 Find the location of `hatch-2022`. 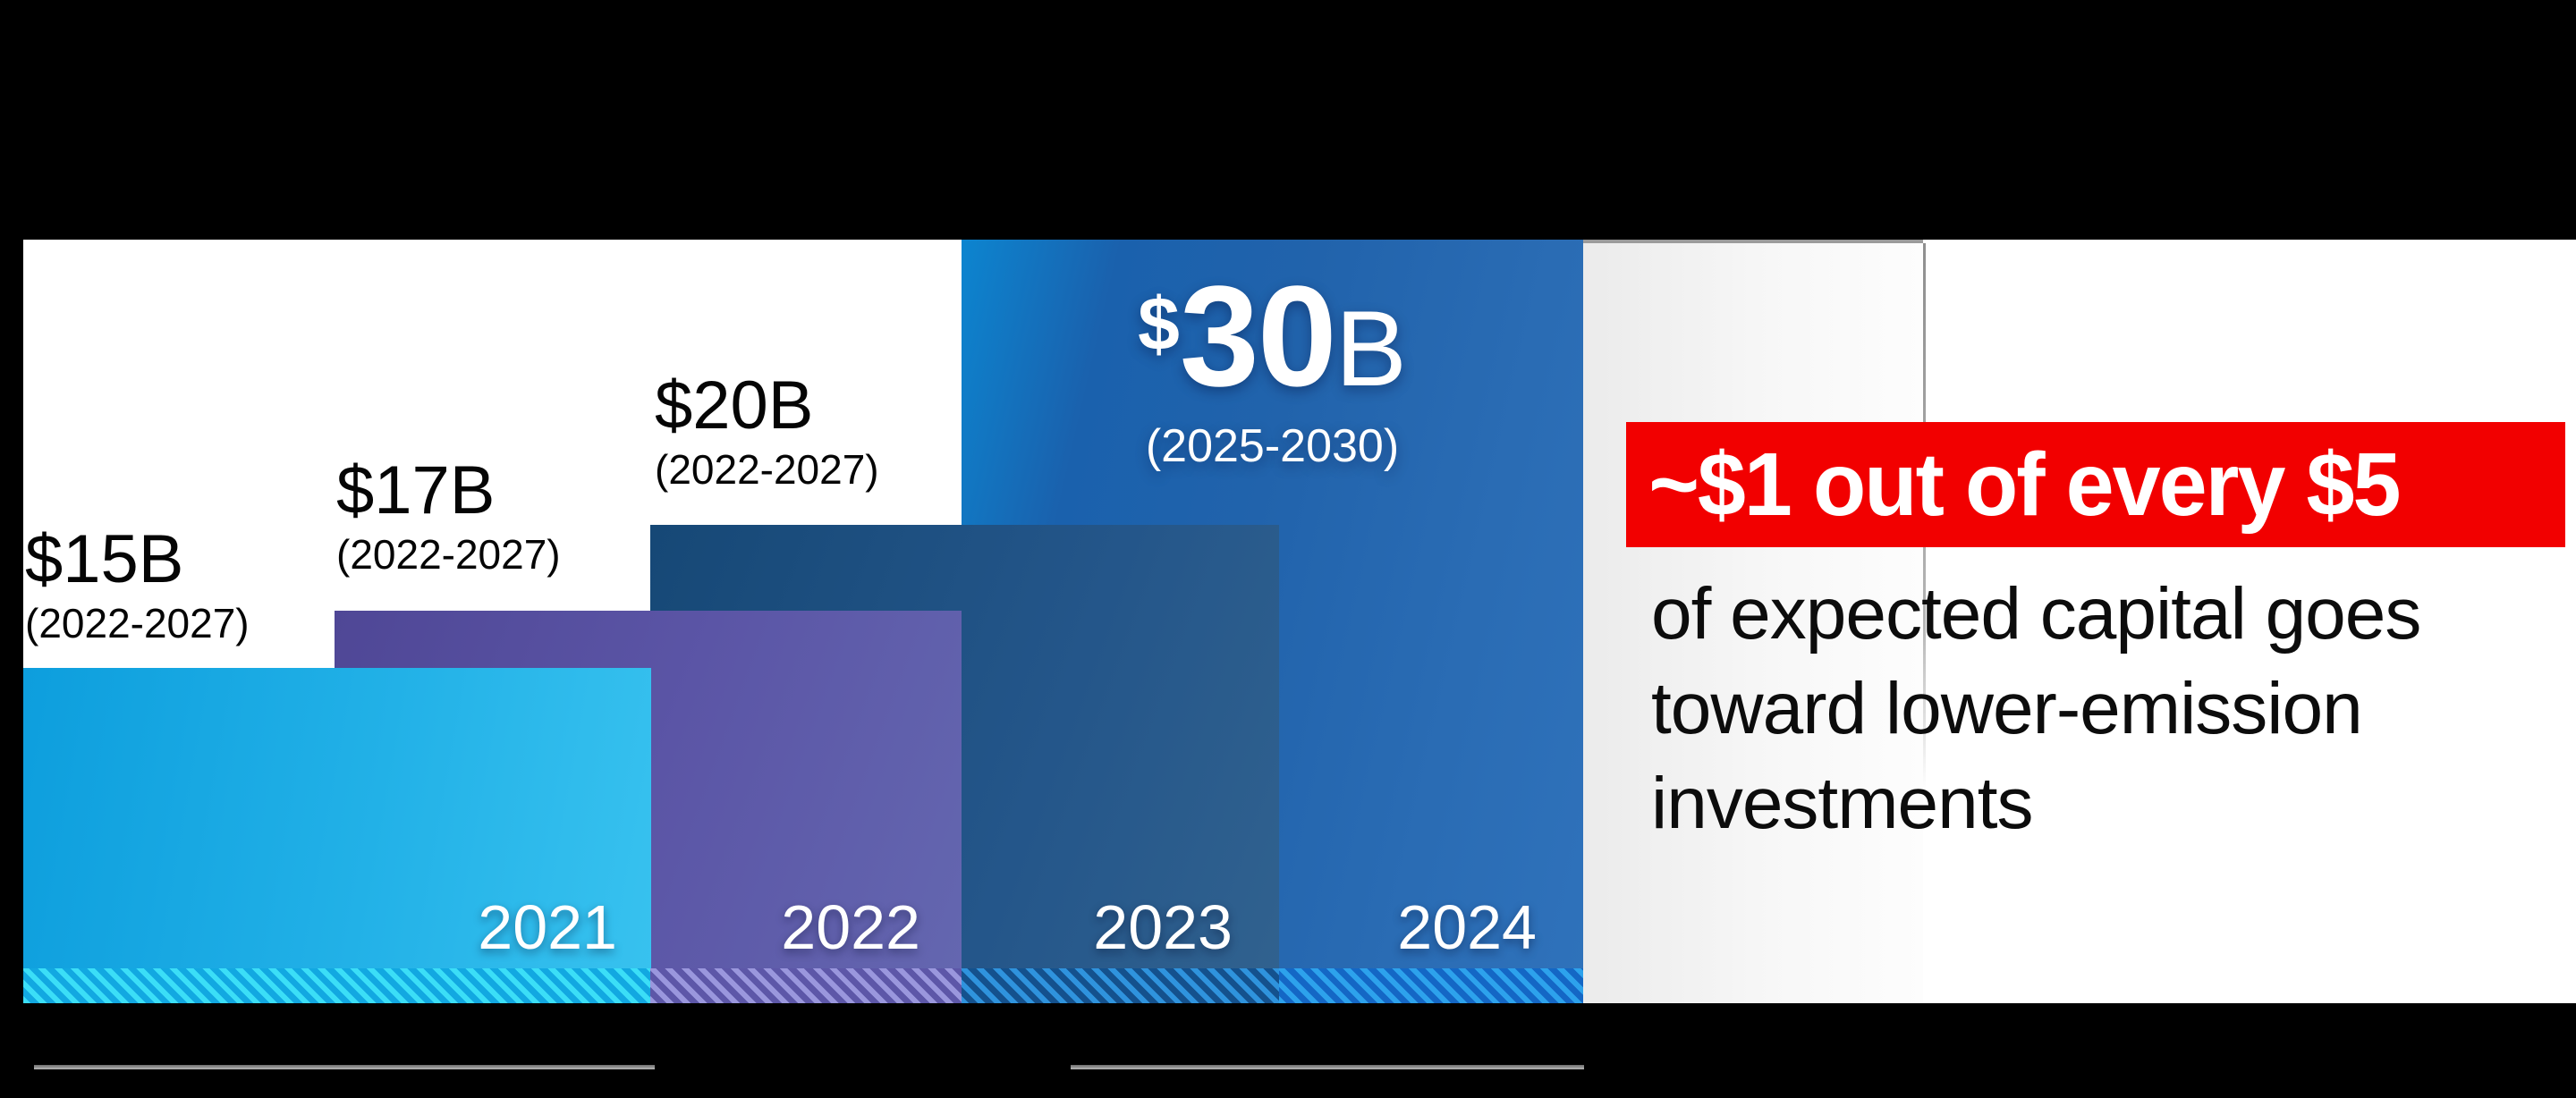

hatch-2022 is located at coordinates (806, 985).